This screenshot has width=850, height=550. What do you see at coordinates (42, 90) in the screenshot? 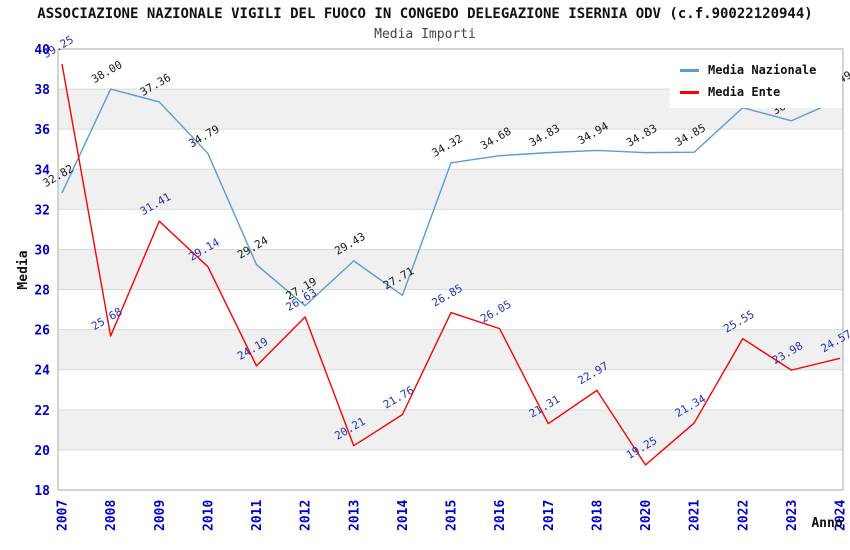
I see `y-tick-label: 38` at bounding box center [42, 90].